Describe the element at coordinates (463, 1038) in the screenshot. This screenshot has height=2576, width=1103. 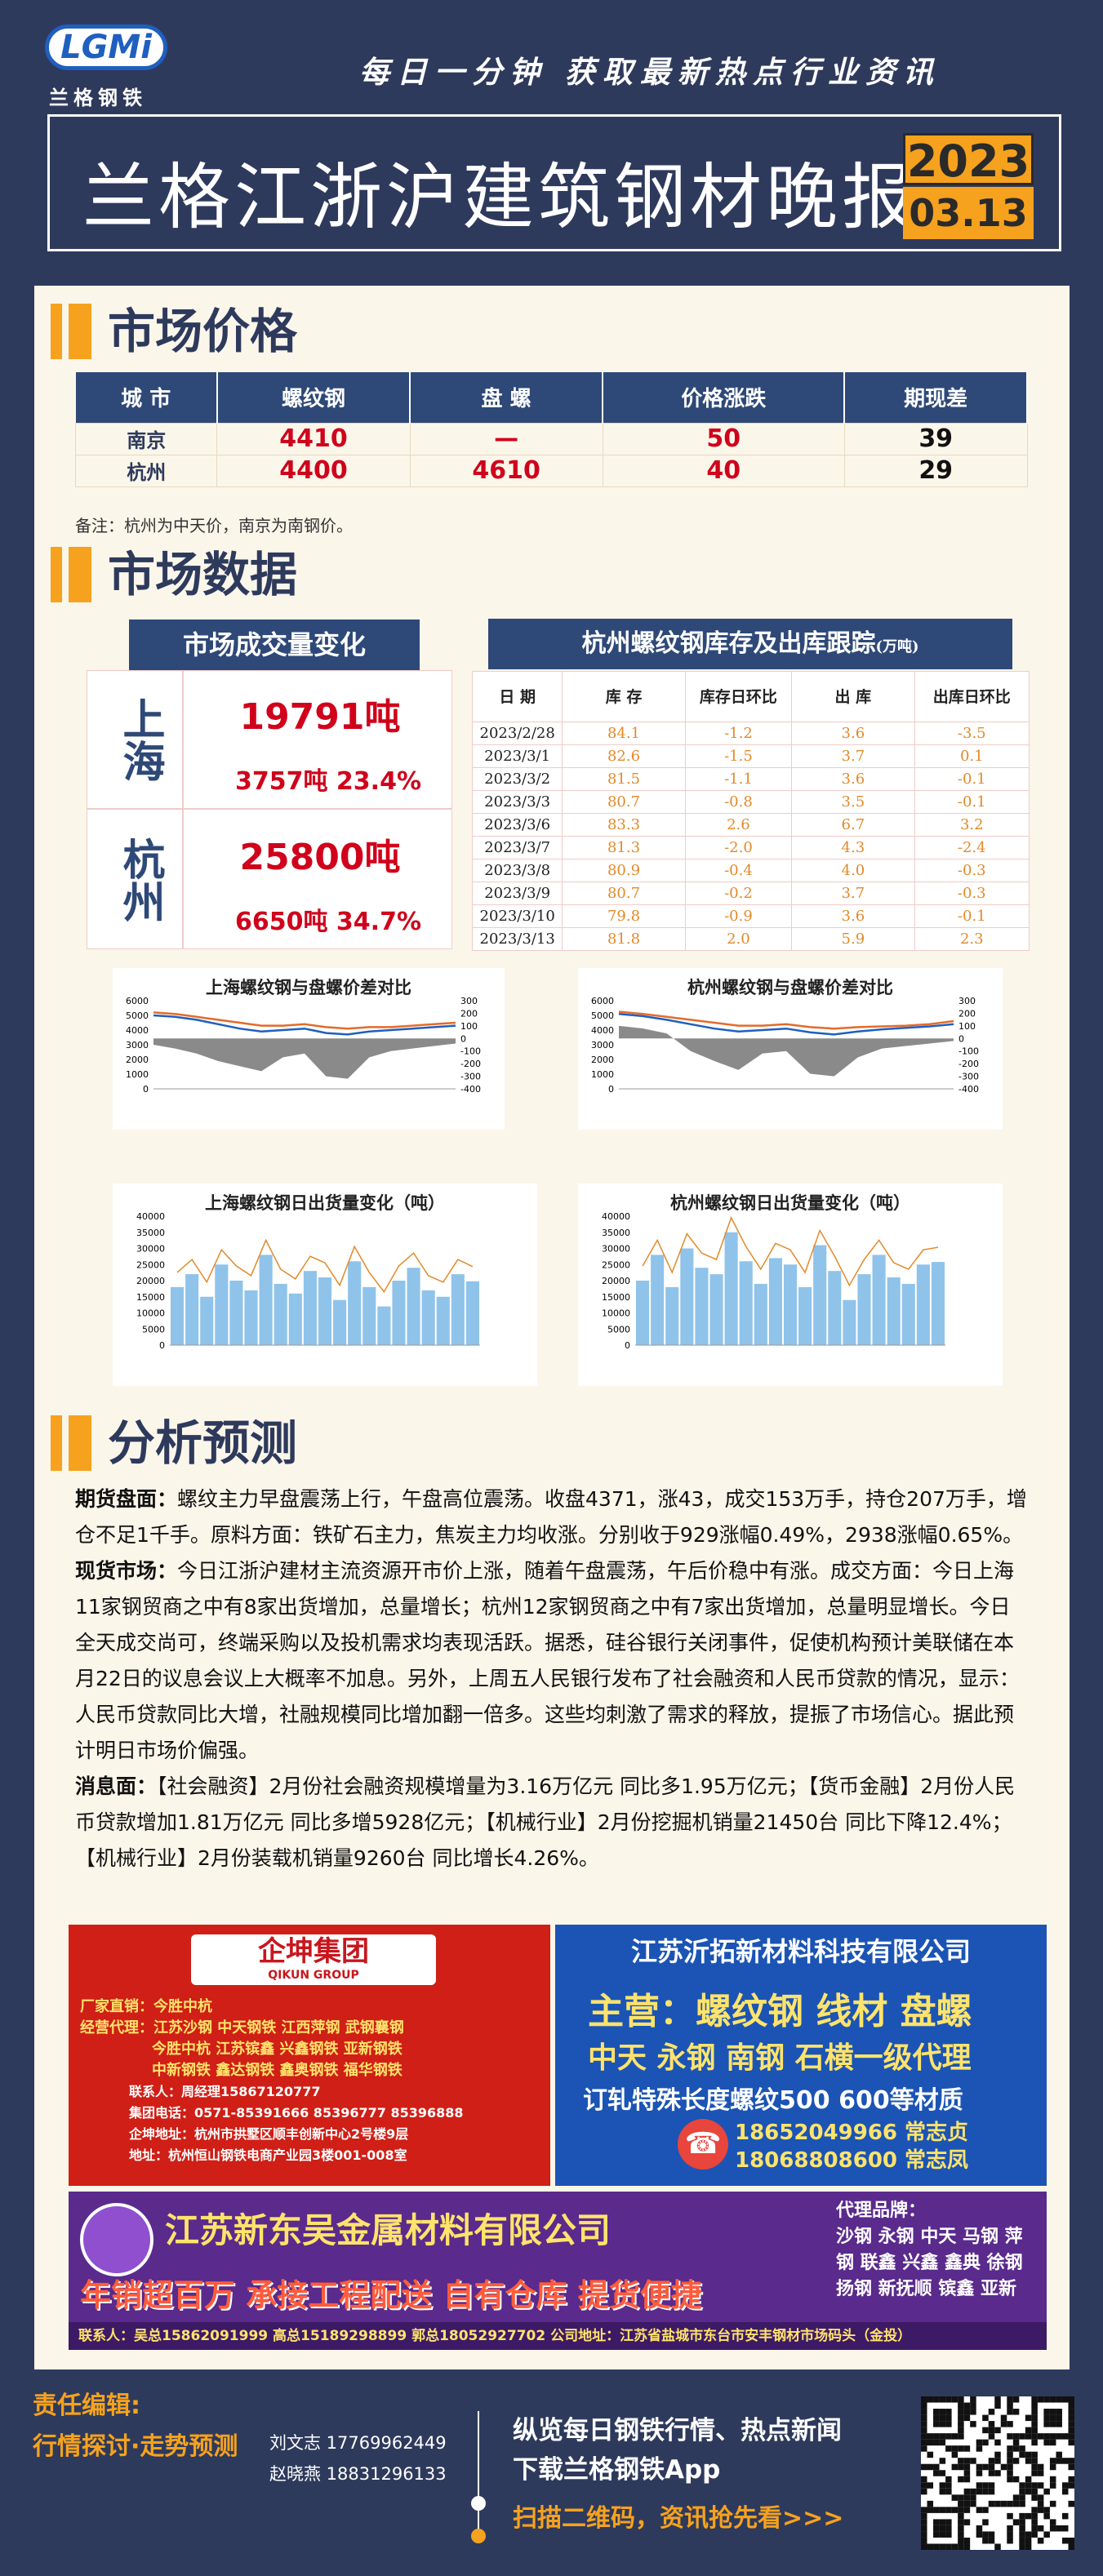
I see `tick-label: 0` at that location.